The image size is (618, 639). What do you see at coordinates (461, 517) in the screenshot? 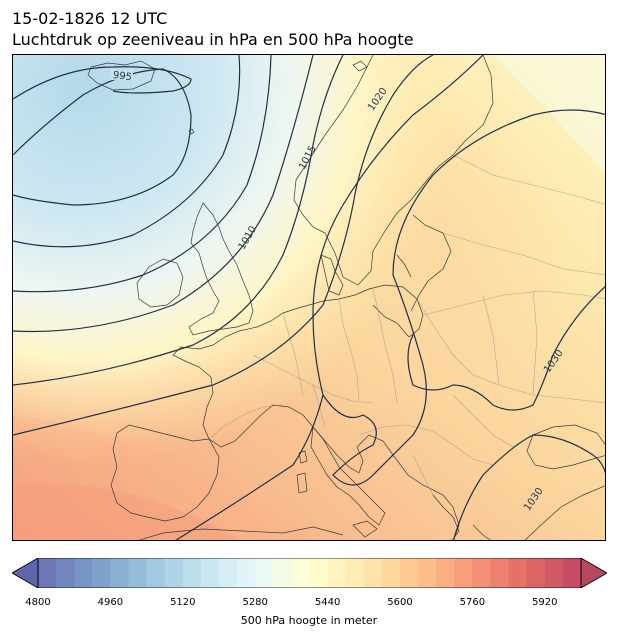
I see `greece` at bounding box center [461, 517].